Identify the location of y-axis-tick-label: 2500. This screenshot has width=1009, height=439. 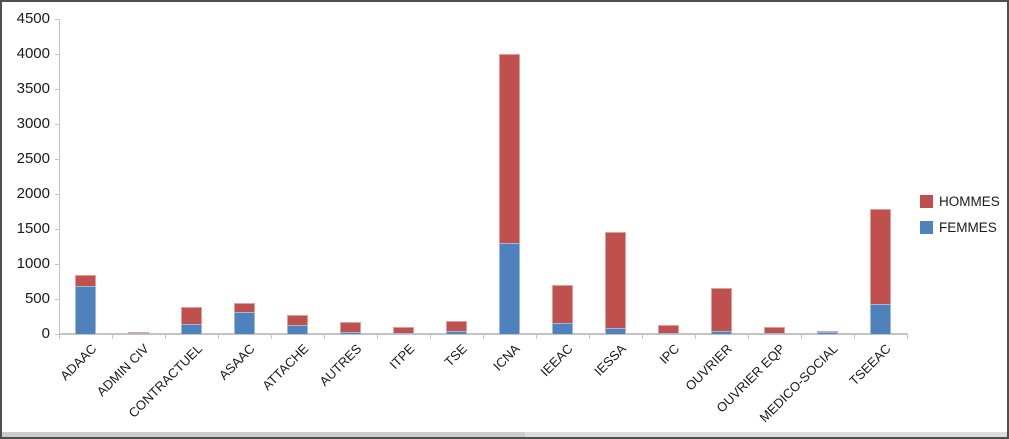
(33, 158).